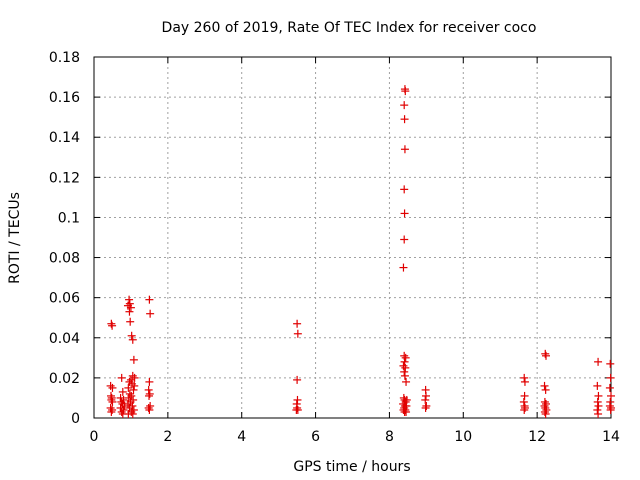 Image resolution: width=640 pixels, height=480 pixels. I want to click on x-tick-labels: 0 2 4 6 8 10 12 14, so click(355, 437).